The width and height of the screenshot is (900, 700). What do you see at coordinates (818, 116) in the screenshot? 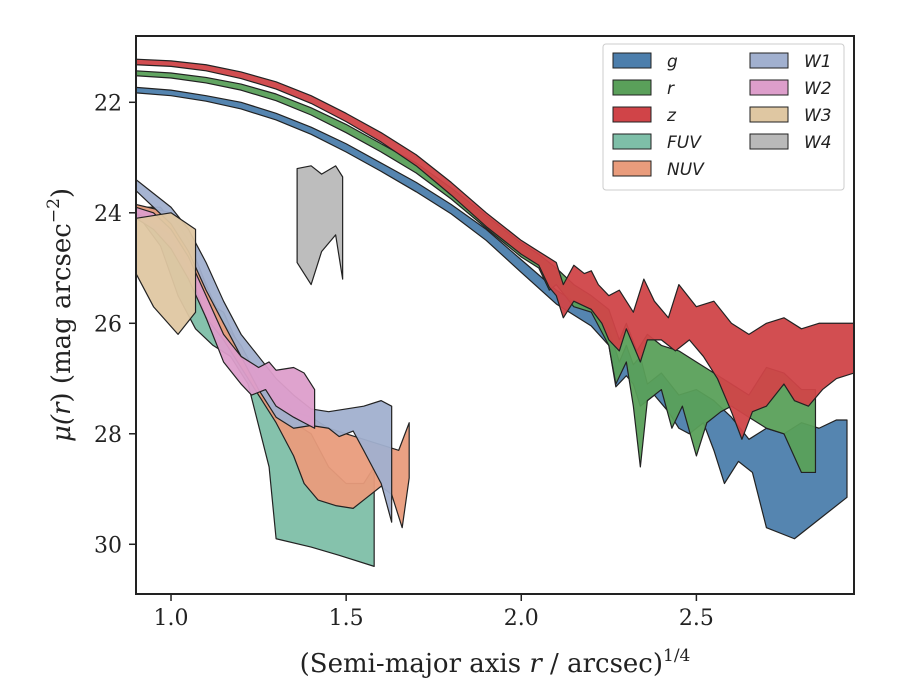
I see `legend-label-w3: W3` at bounding box center [818, 116].